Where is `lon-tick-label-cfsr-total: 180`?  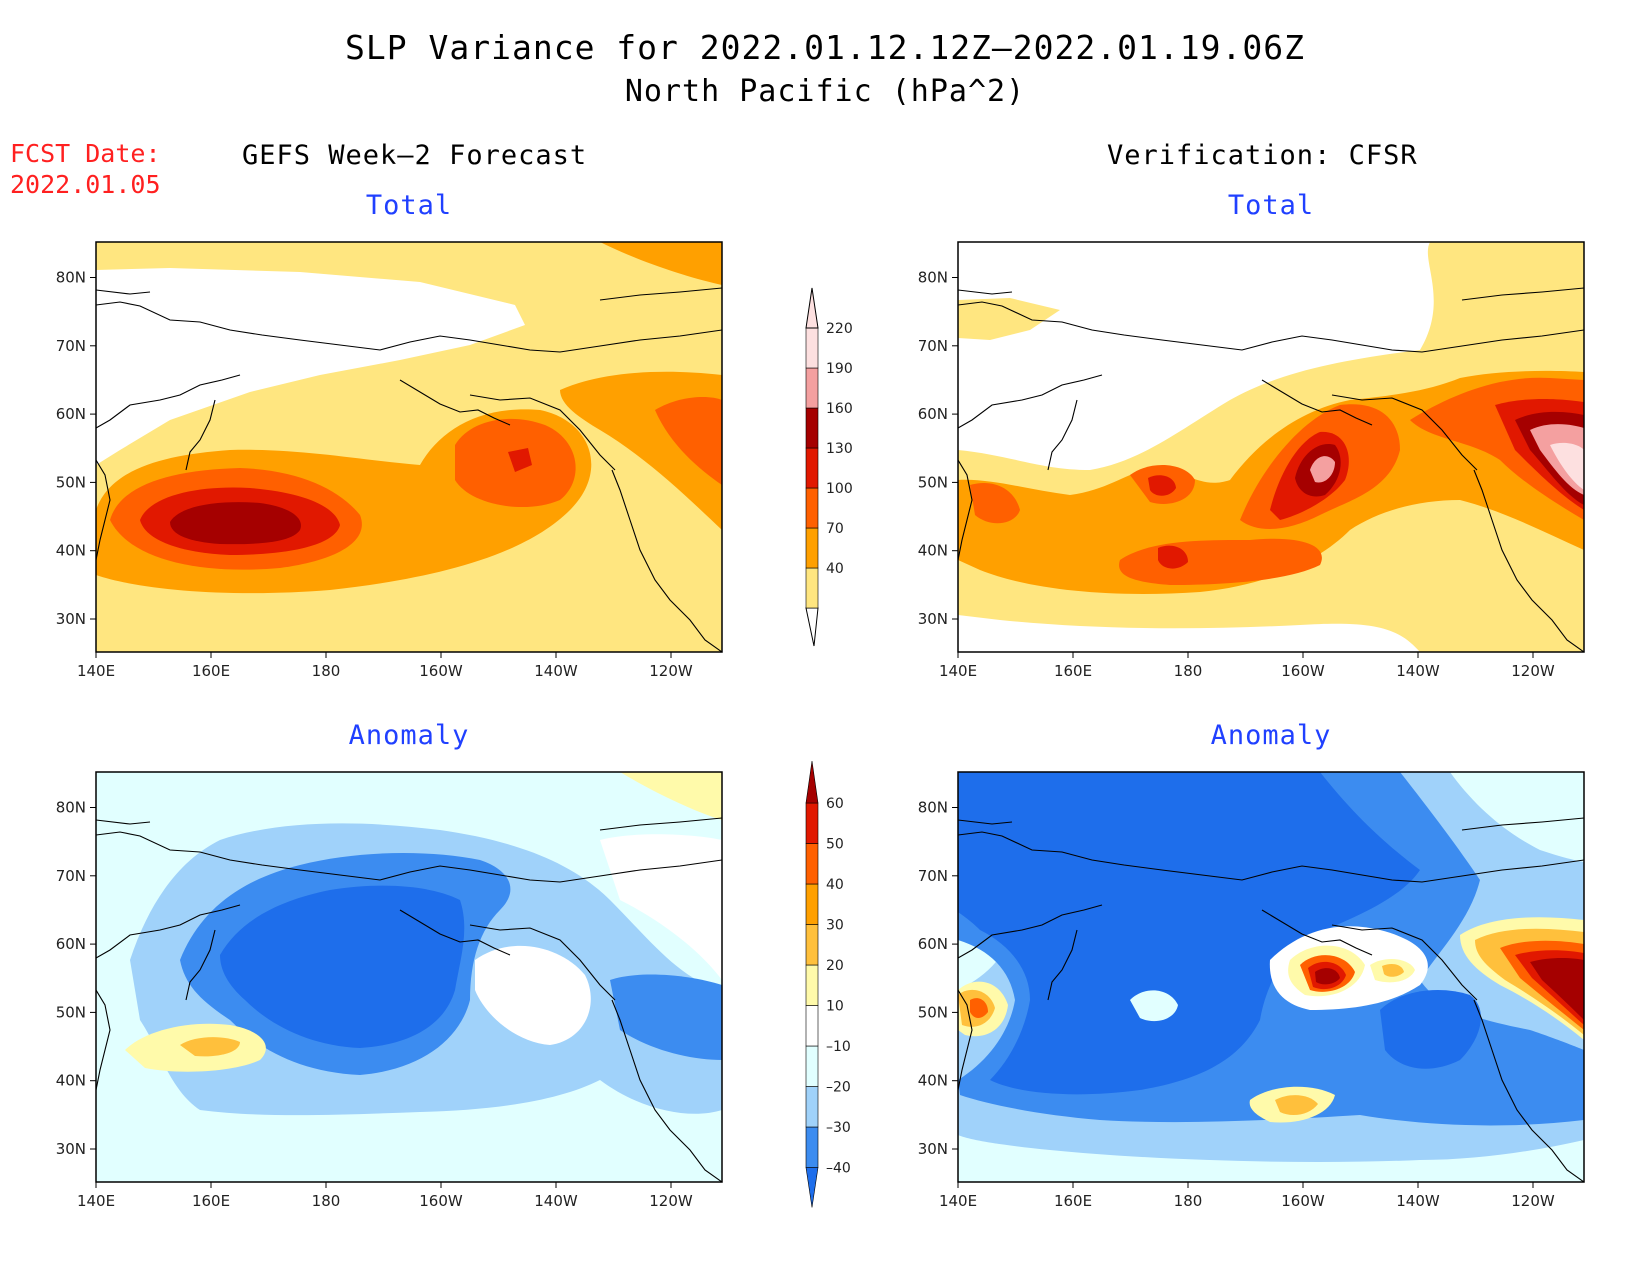 lon-tick-label-cfsr-total: 180 is located at coordinates (1188, 671).